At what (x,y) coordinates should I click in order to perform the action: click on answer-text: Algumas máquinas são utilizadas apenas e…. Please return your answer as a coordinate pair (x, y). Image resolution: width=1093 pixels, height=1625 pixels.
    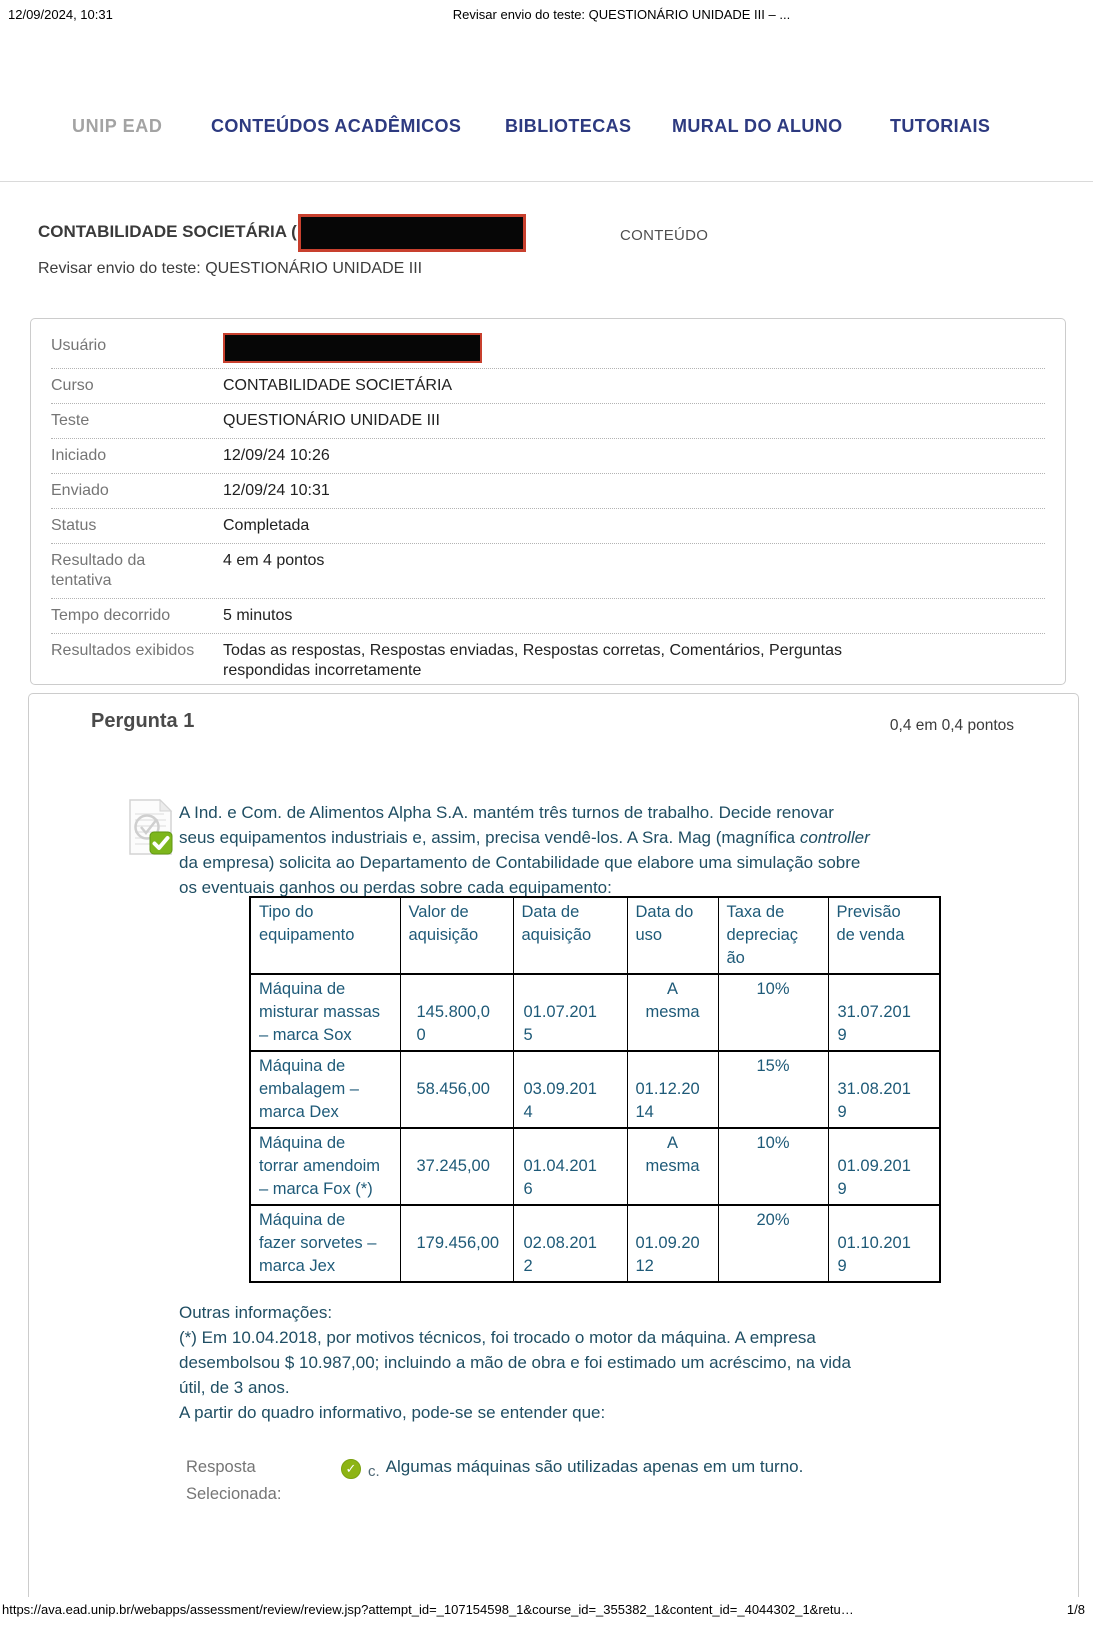
    Looking at the image, I should click on (594, 1466).